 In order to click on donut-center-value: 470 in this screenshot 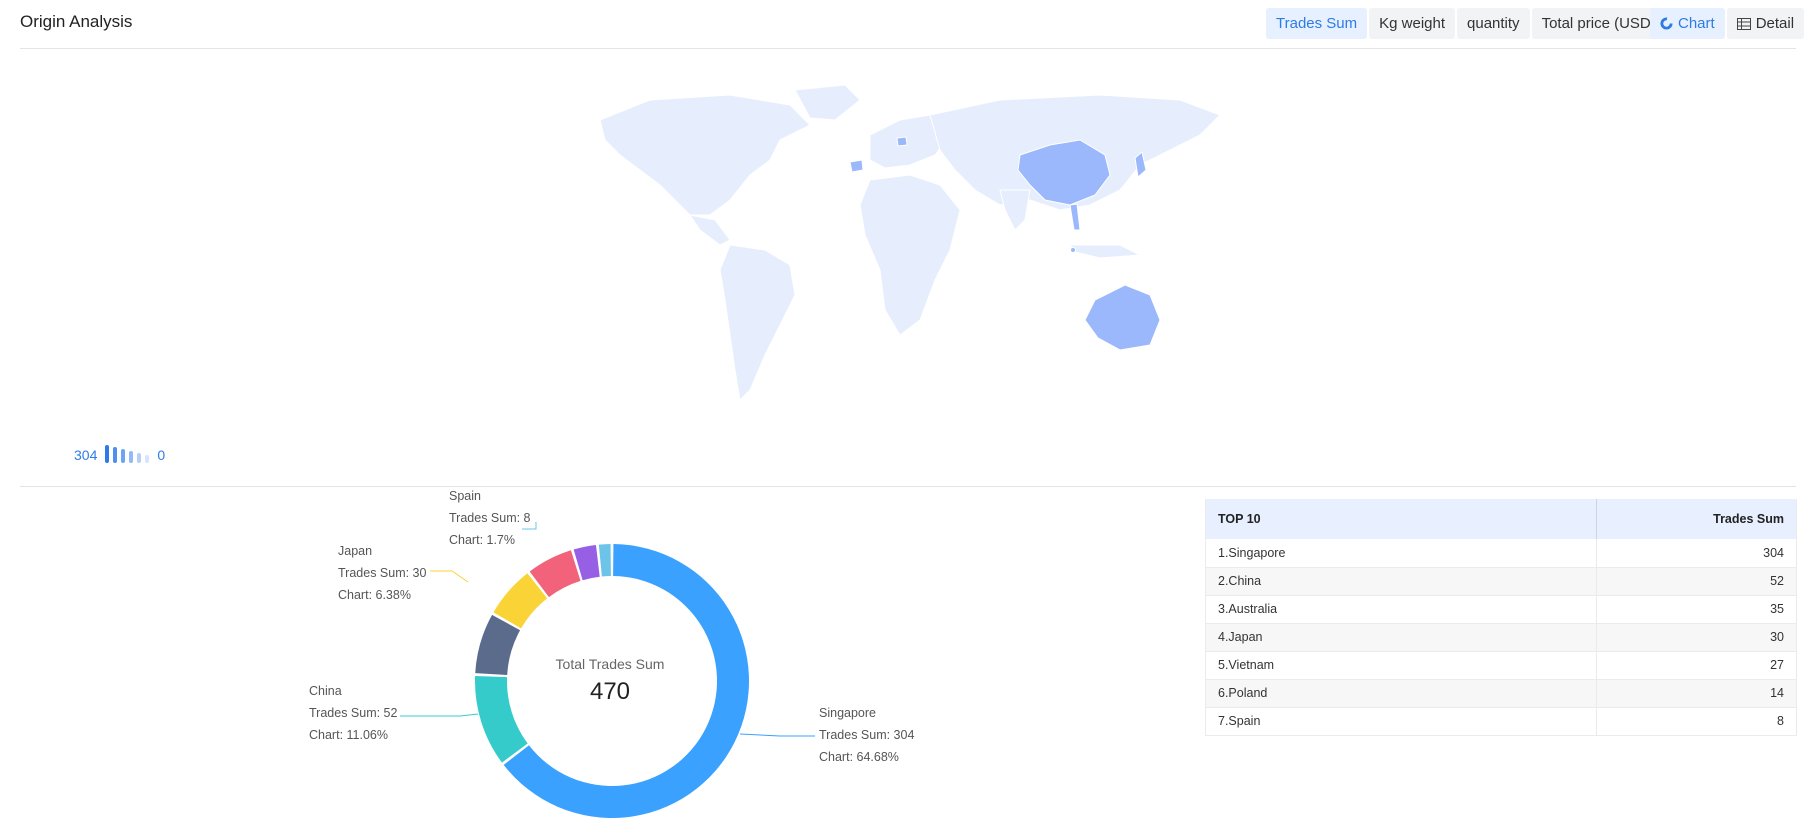, I will do `click(610, 691)`.